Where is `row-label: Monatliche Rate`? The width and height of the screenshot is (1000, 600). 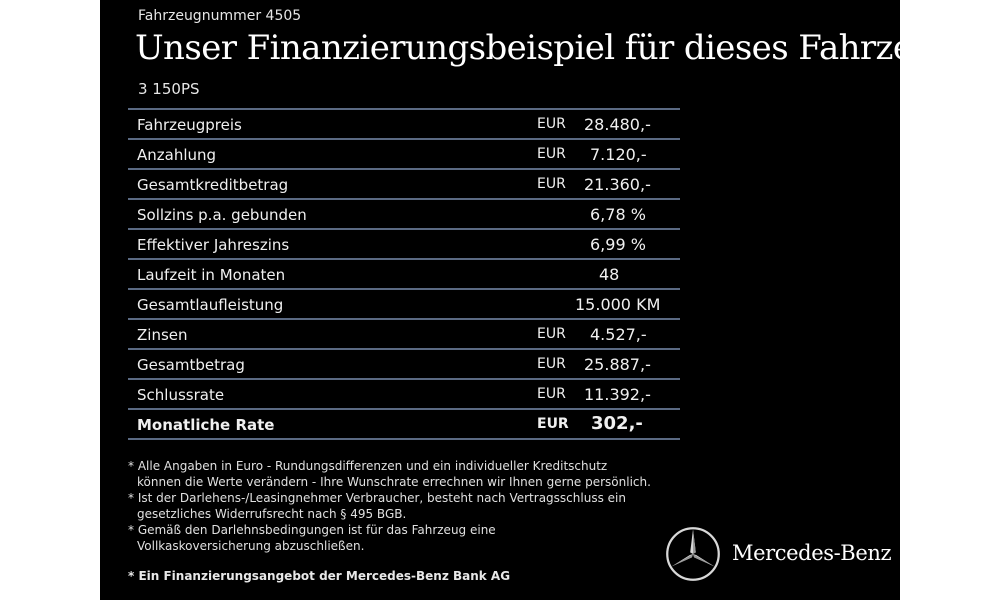 row-label: Monatliche Rate is located at coordinates (206, 425).